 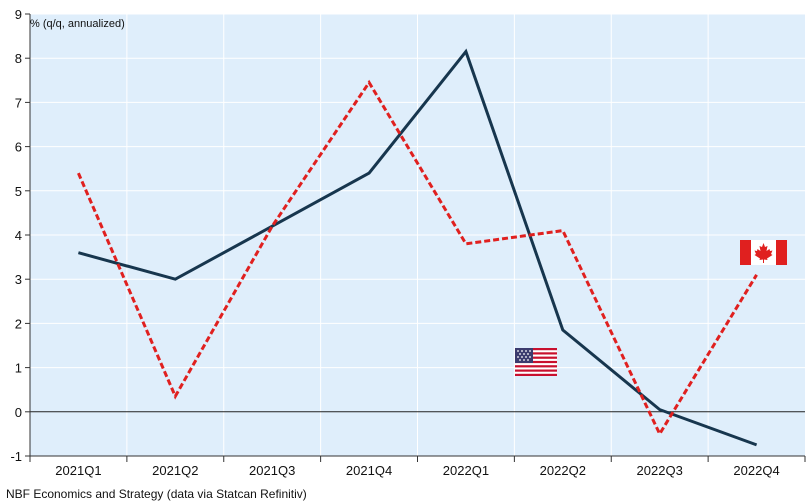 What do you see at coordinates (18, 58) in the screenshot?
I see `y-tick-label: 8` at bounding box center [18, 58].